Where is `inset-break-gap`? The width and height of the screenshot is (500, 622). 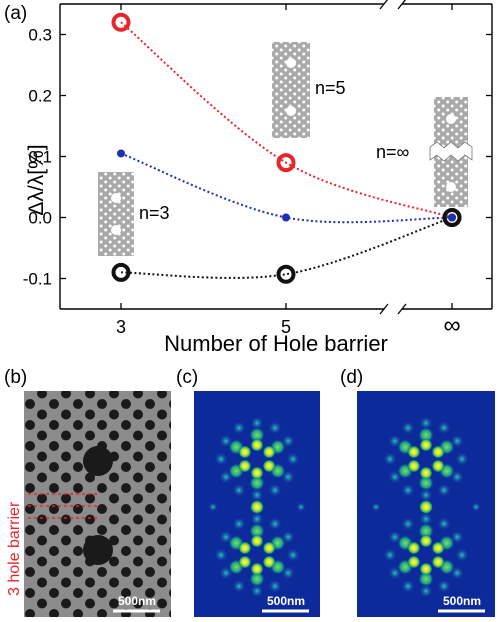 inset-break-gap is located at coordinates (451, 151).